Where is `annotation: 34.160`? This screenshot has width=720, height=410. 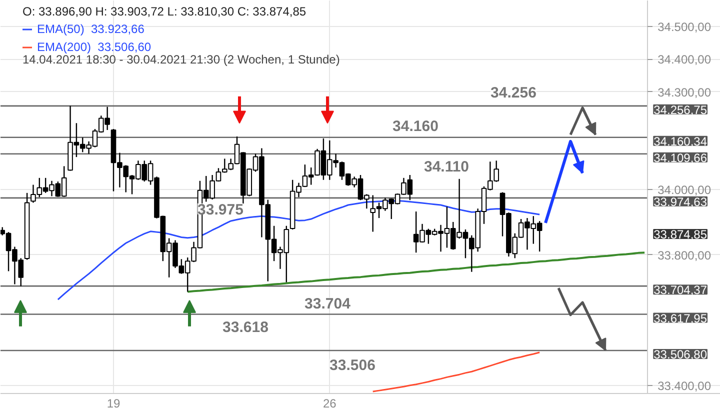
annotation: 34.160 is located at coordinates (415, 126).